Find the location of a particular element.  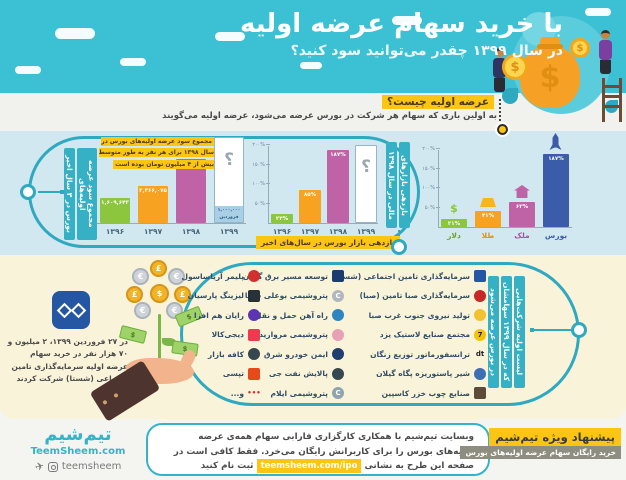

bar: ۱۸۷% is located at coordinates (556, 190).